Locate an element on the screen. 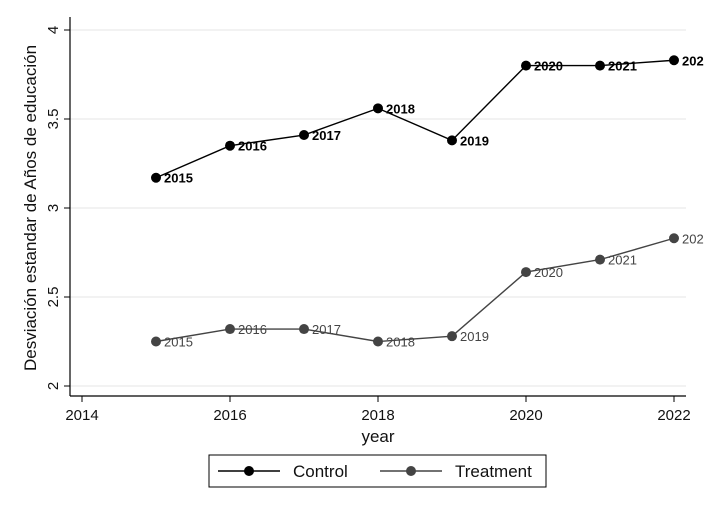 Image resolution: width=704 pixels, height=512 pixels. legend: Control Treatment is located at coordinates (377, 471).